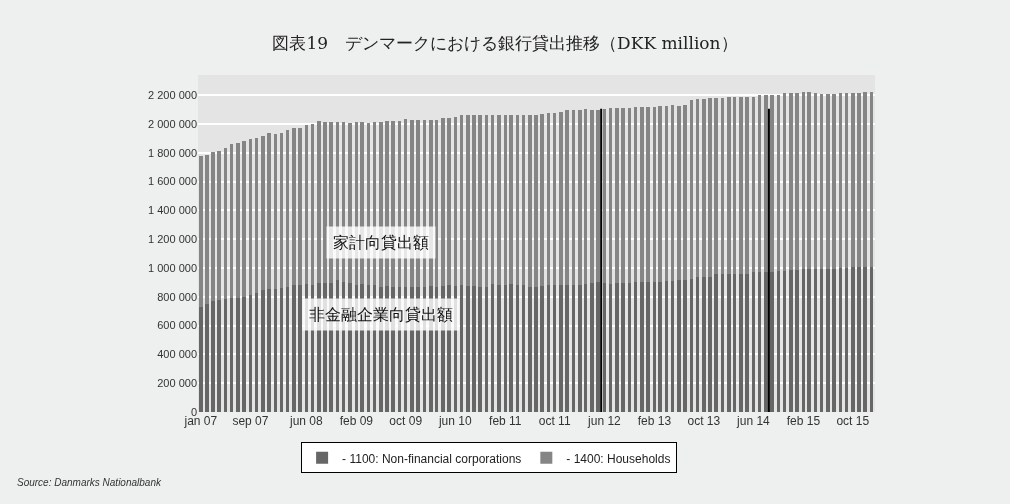 The image size is (1010, 504). Describe the element at coordinates (172, 210) in the screenshot. I see `y-tick-label: 1 400 000` at that location.